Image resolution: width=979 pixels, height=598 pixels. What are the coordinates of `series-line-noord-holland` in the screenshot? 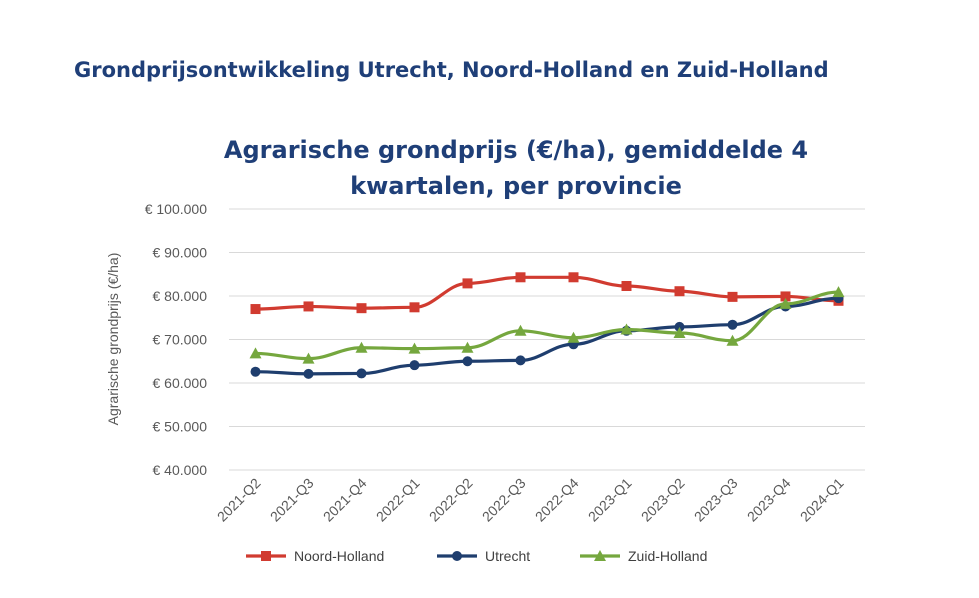 It's located at (547, 293).